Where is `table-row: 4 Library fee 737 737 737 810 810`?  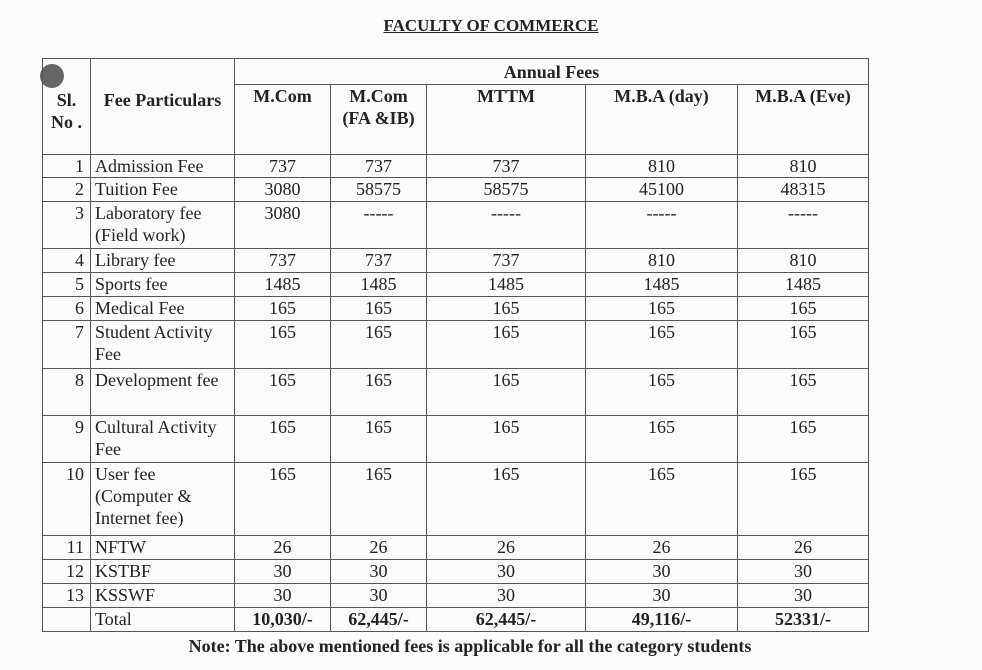 table-row: 4 Library fee 737 737 737 810 810 is located at coordinates (455, 260).